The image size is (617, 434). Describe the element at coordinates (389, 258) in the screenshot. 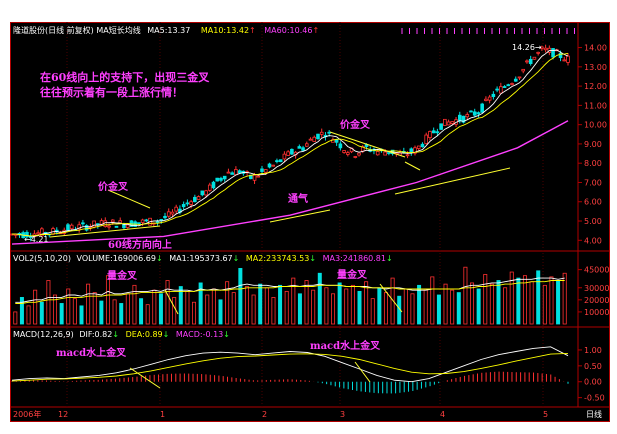

I see `vol-ma3-arrow-icon: ↓` at that location.